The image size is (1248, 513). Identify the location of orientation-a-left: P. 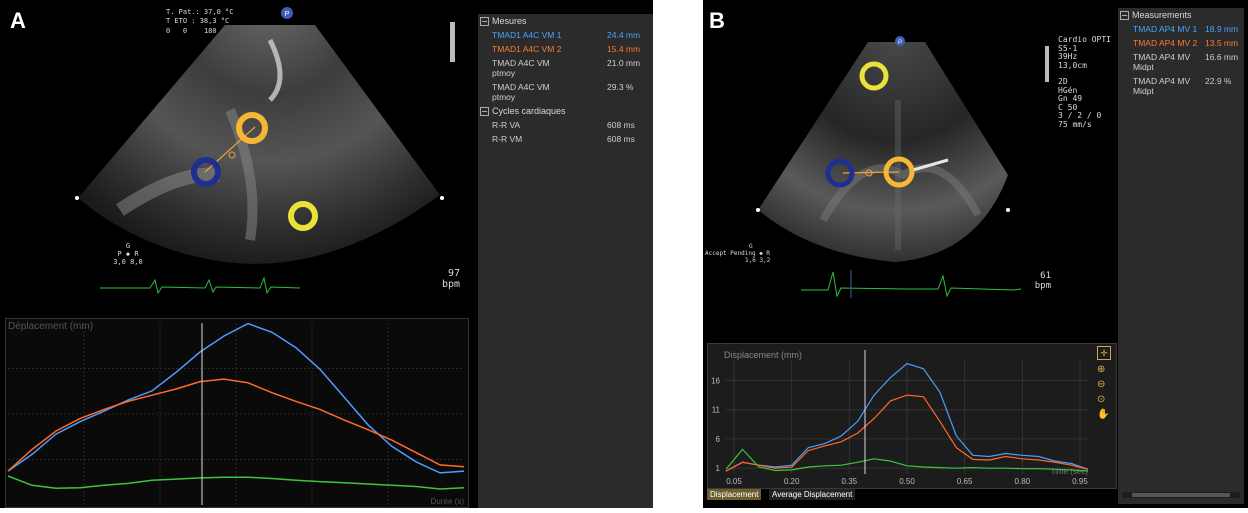
(119, 254).